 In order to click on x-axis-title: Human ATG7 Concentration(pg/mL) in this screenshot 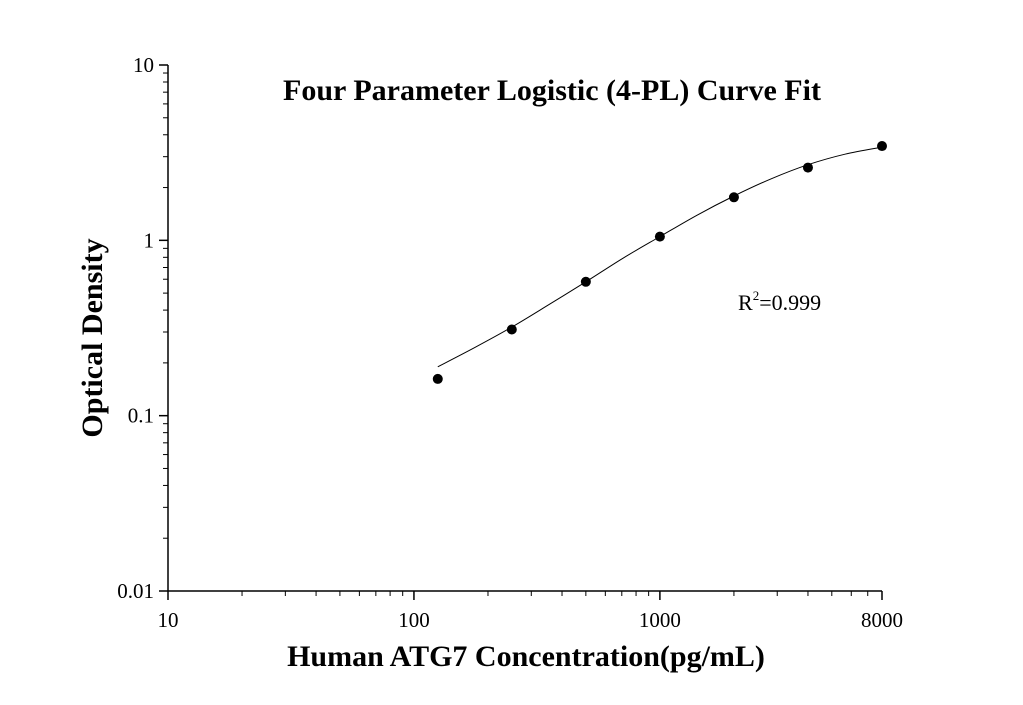, I will do `click(526, 656)`.